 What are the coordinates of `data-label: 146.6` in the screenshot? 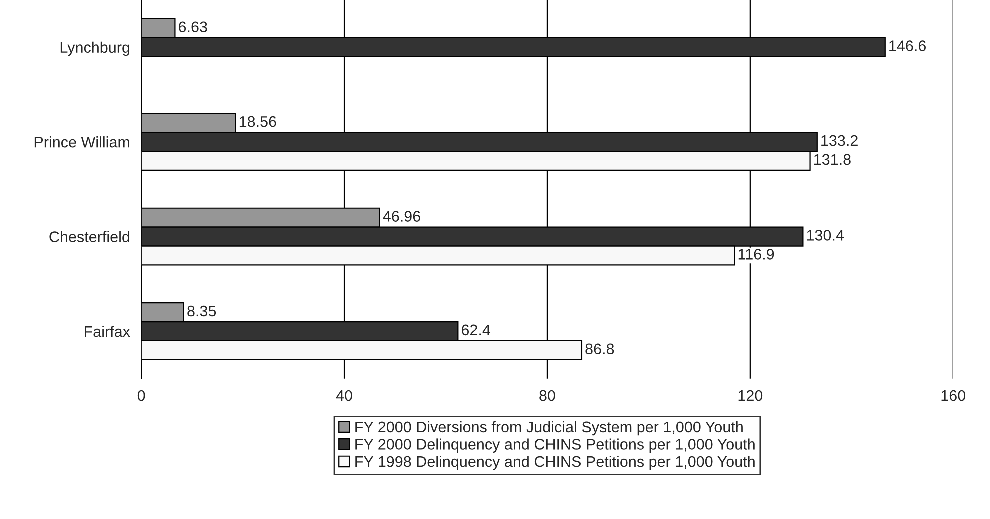 It's located at (908, 46).